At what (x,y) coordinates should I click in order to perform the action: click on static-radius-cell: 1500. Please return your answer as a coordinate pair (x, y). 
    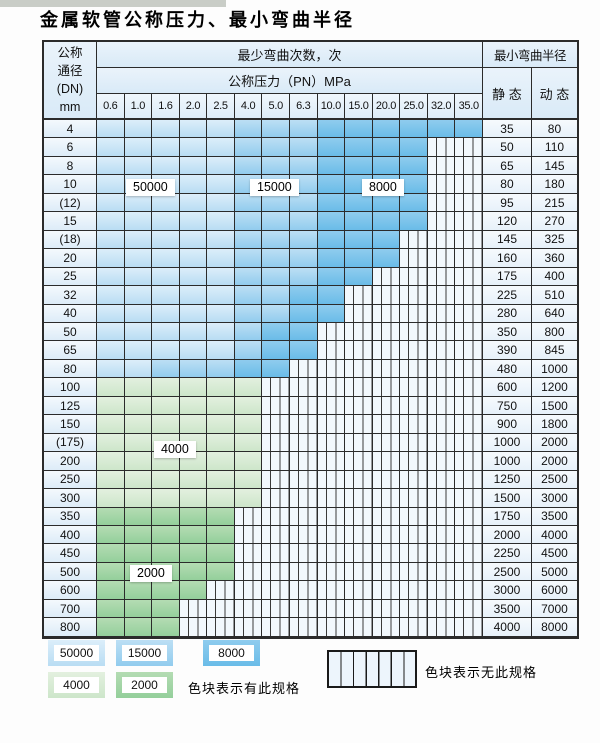
    Looking at the image, I should click on (507, 498).